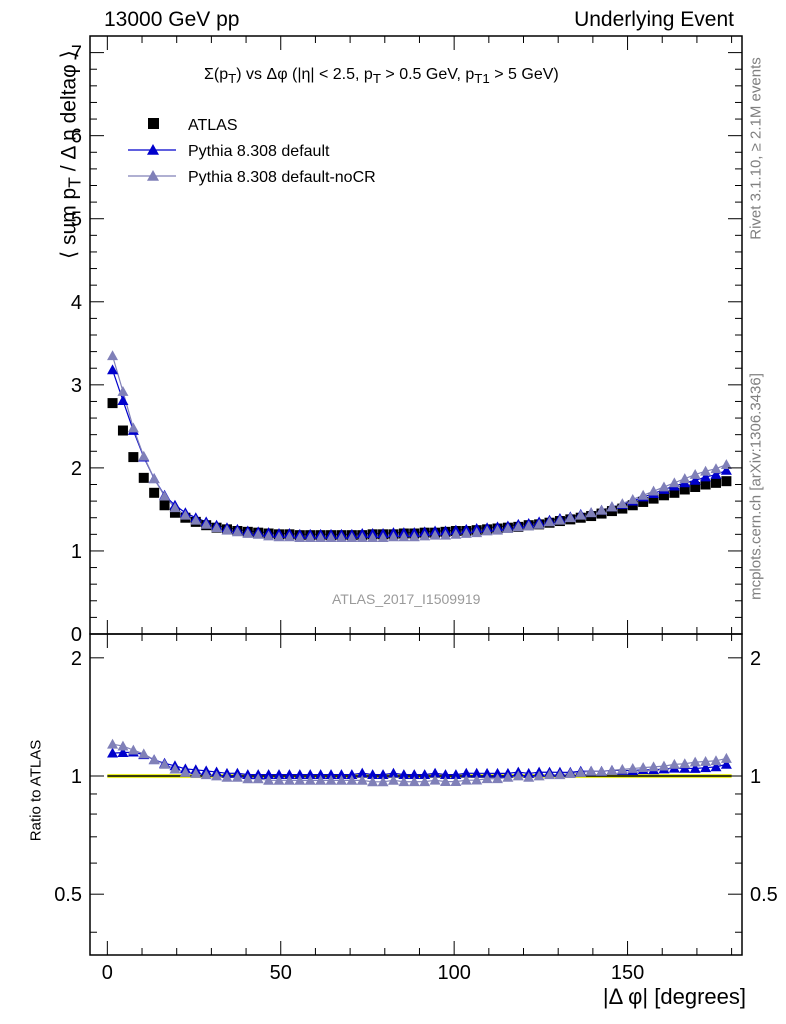  What do you see at coordinates (76, 777) in the screenshot?
I see `ratio-tick-label: 1` at bounding box center [76, 777].